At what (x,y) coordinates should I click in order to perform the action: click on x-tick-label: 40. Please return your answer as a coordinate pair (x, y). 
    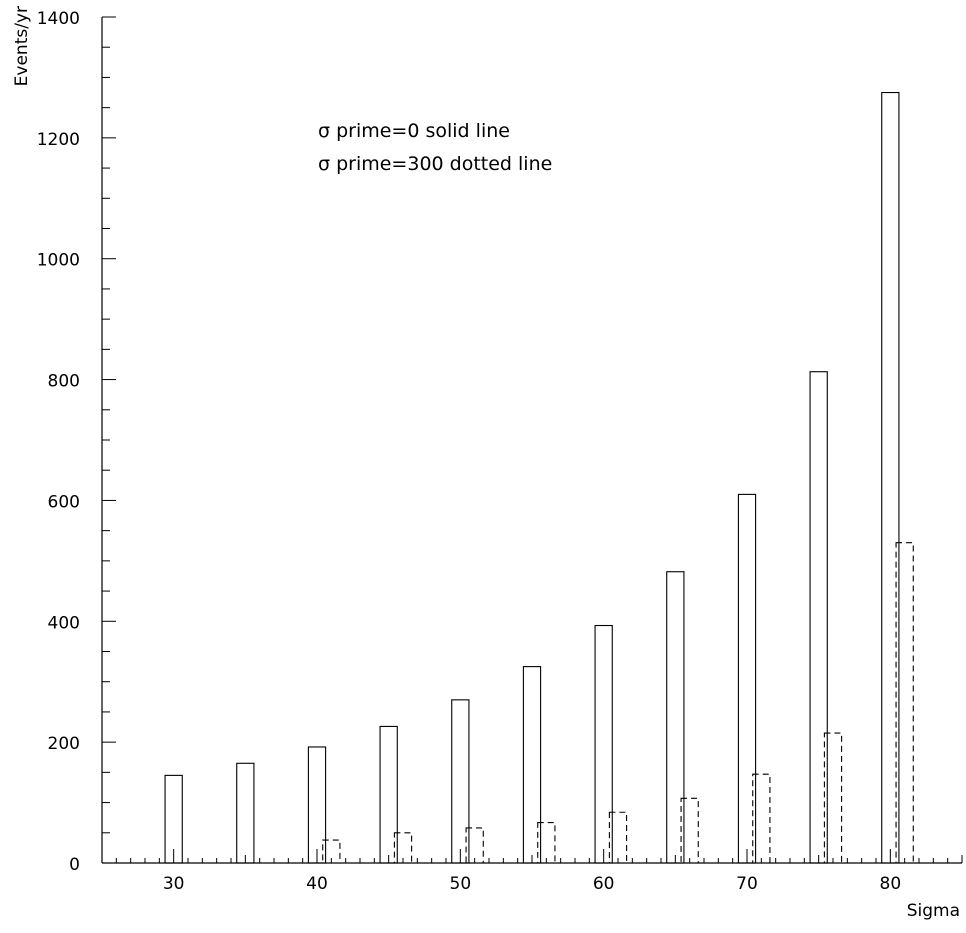
    Looking at the image, I should click on (317, 884).